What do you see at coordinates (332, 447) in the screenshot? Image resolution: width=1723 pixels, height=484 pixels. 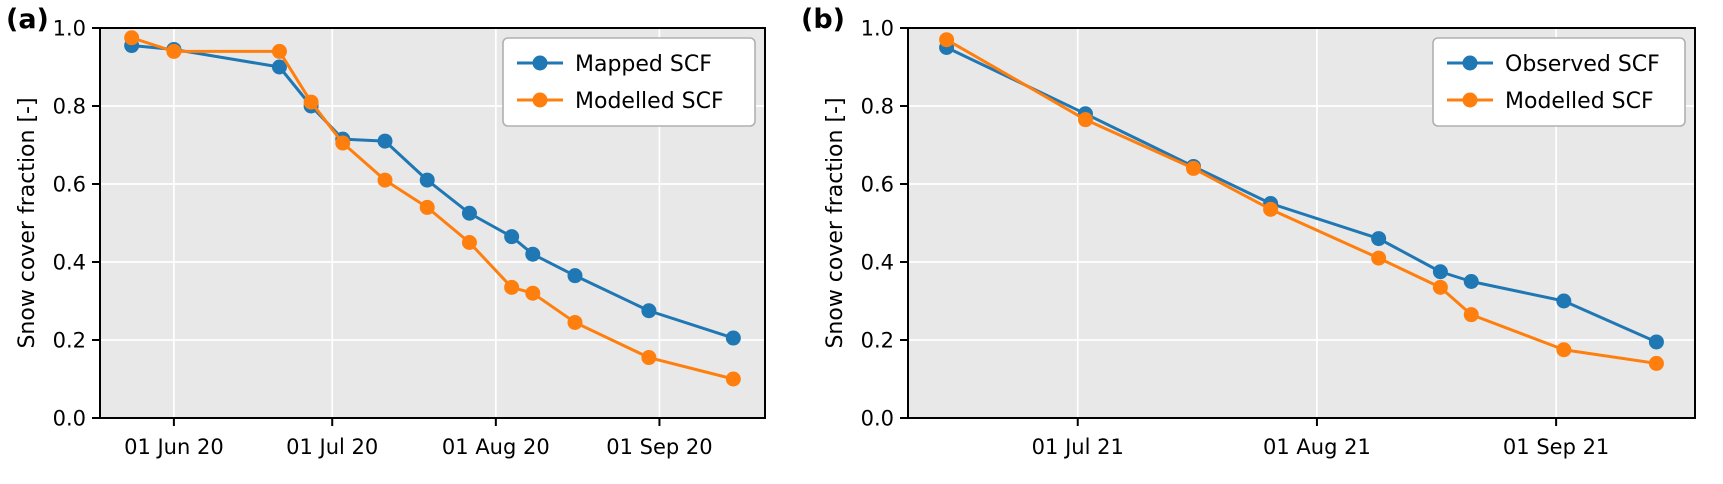 I see `x-tick-label: 01 Jul 20` at bounding box center [332, 447].